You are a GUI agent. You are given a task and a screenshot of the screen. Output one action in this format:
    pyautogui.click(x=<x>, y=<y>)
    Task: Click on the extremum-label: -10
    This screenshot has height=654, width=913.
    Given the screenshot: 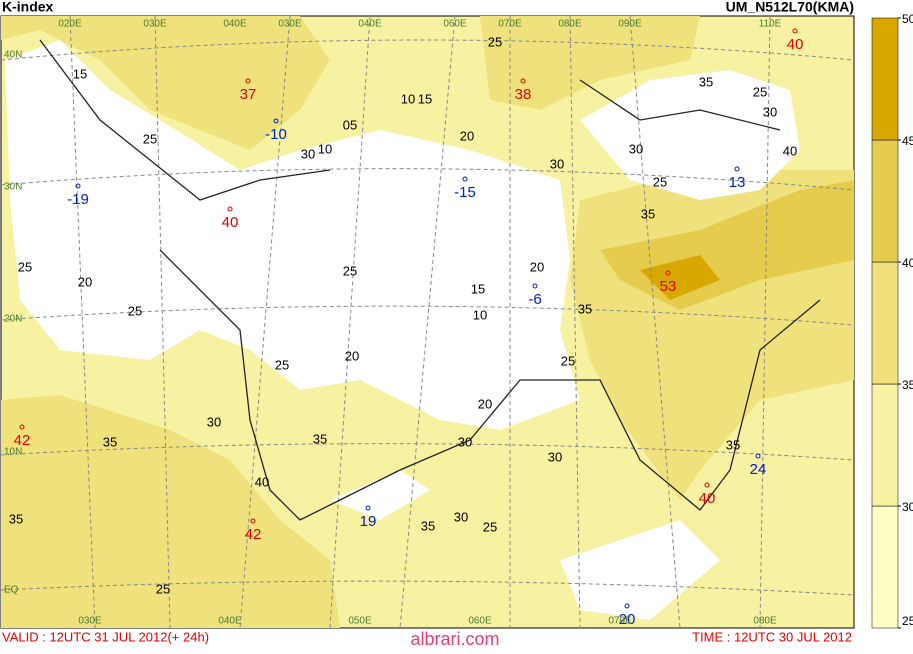 What is the action you would take?
    pyautogui.click(x=276, y=134)
    